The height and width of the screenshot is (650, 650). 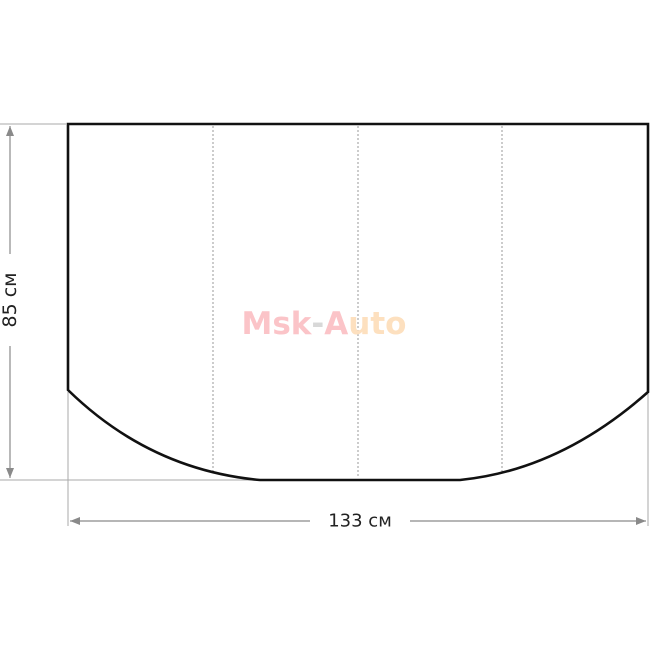 I want to click on watermark-part: A, so click(x=336, y=324).